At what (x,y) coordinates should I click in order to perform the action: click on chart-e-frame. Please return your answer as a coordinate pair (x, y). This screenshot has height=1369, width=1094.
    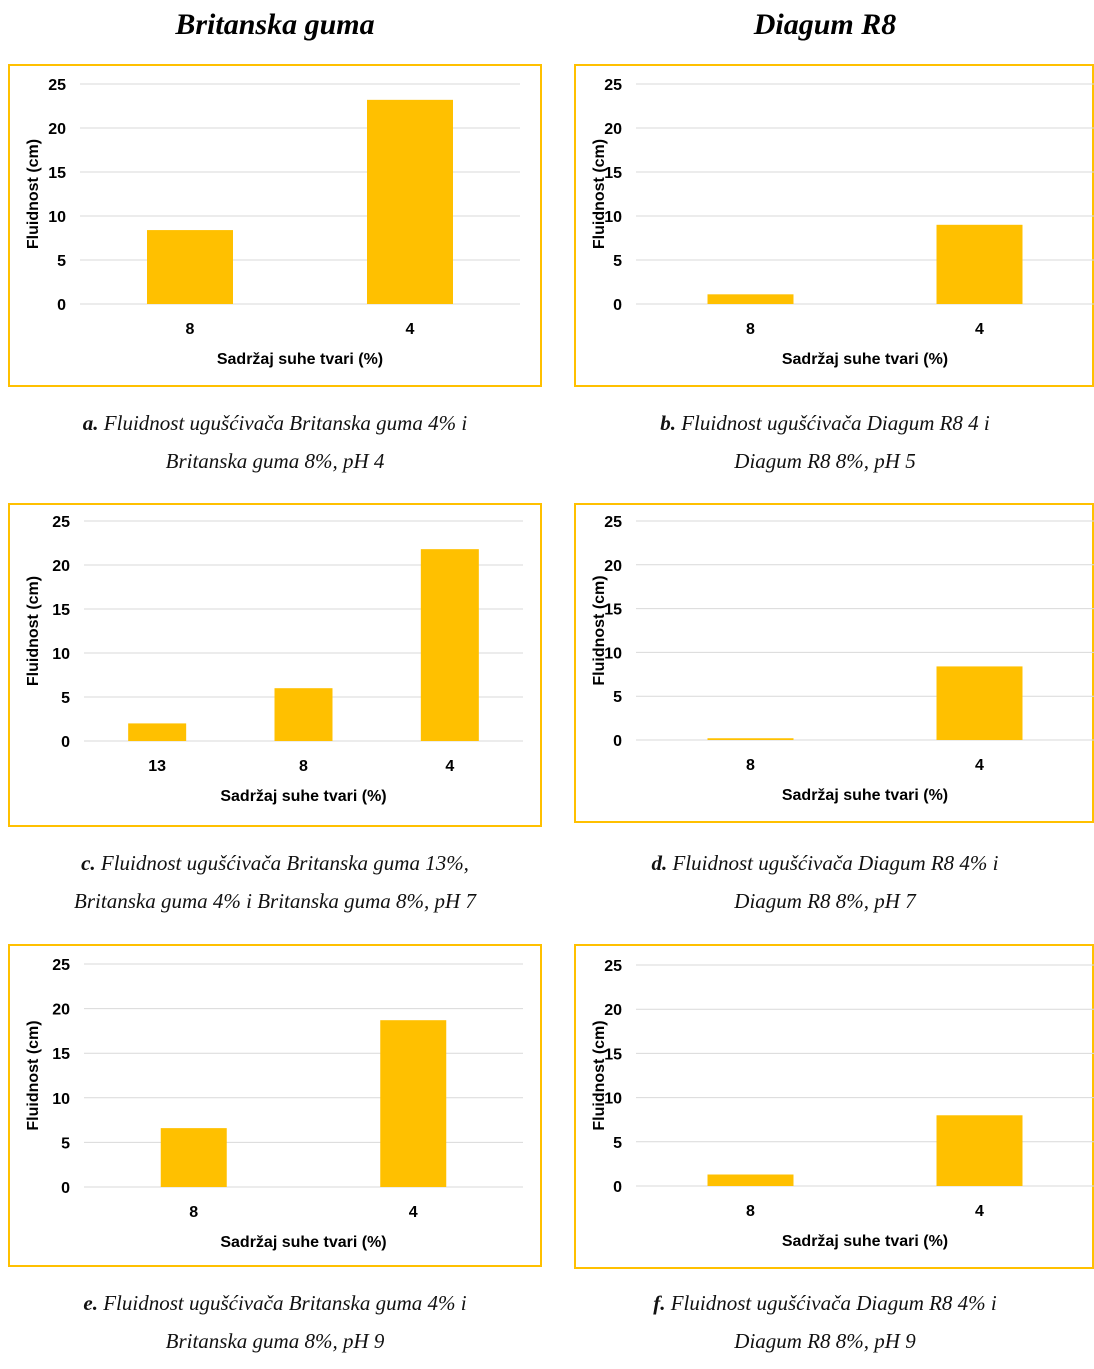
    Looking at the image, I should click on (275, 1105).